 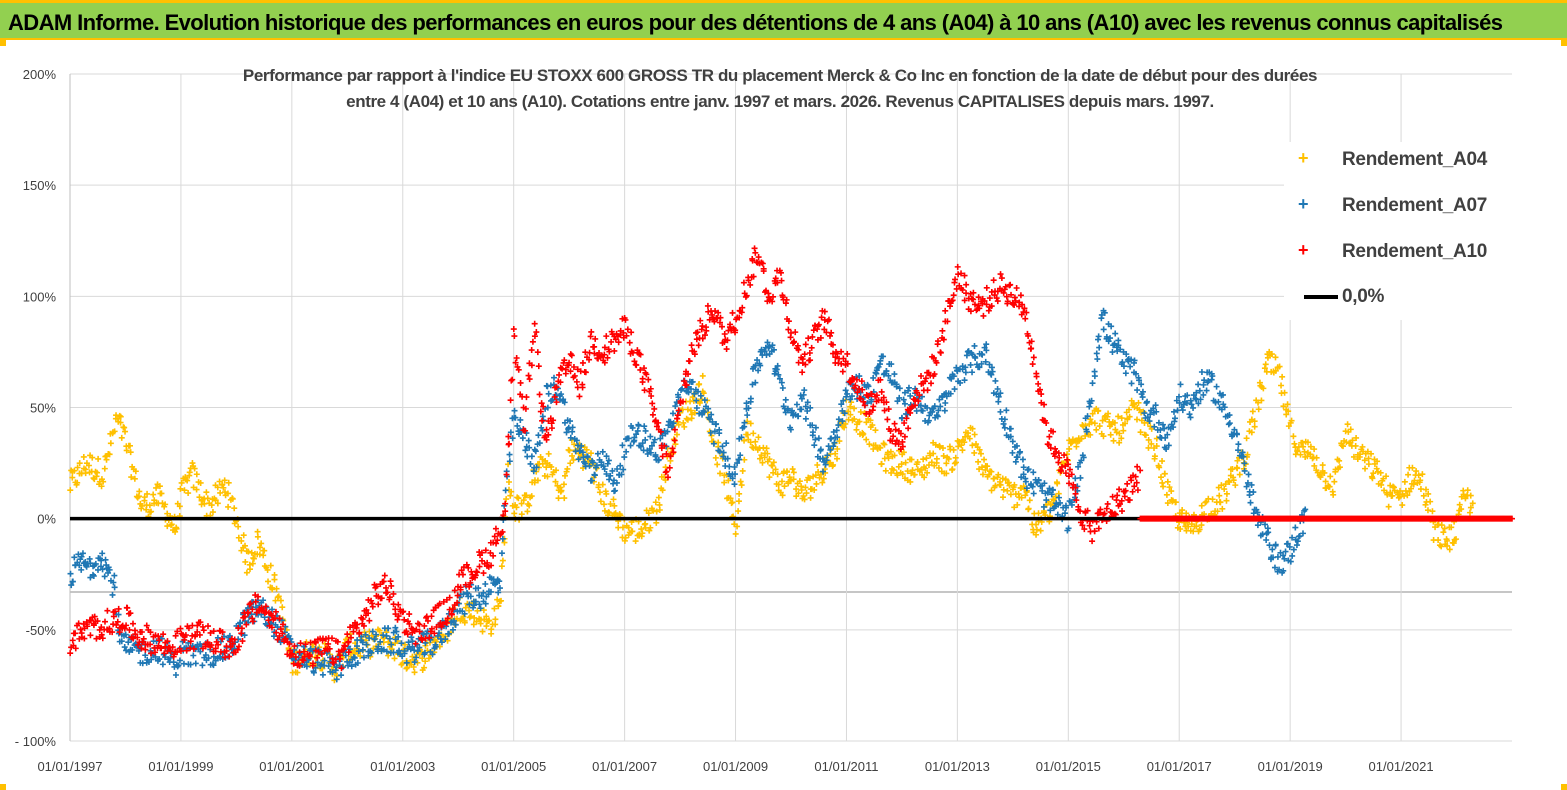 What do you see at coordinates (1402, 160) in the screenshot?
I see `legend-item-a04: + Rendement_A04` at bounding box center [1402, 160].